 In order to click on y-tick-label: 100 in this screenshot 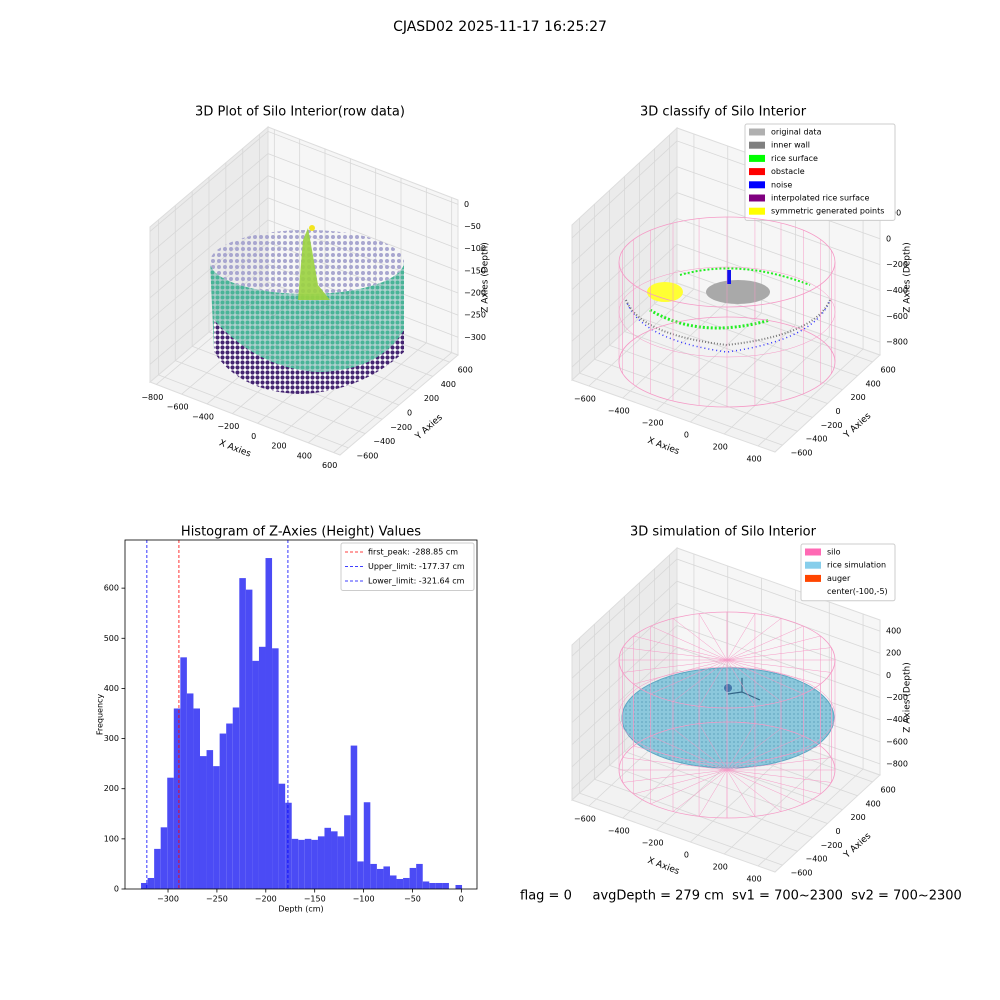, I will do `click(111, 838)`.